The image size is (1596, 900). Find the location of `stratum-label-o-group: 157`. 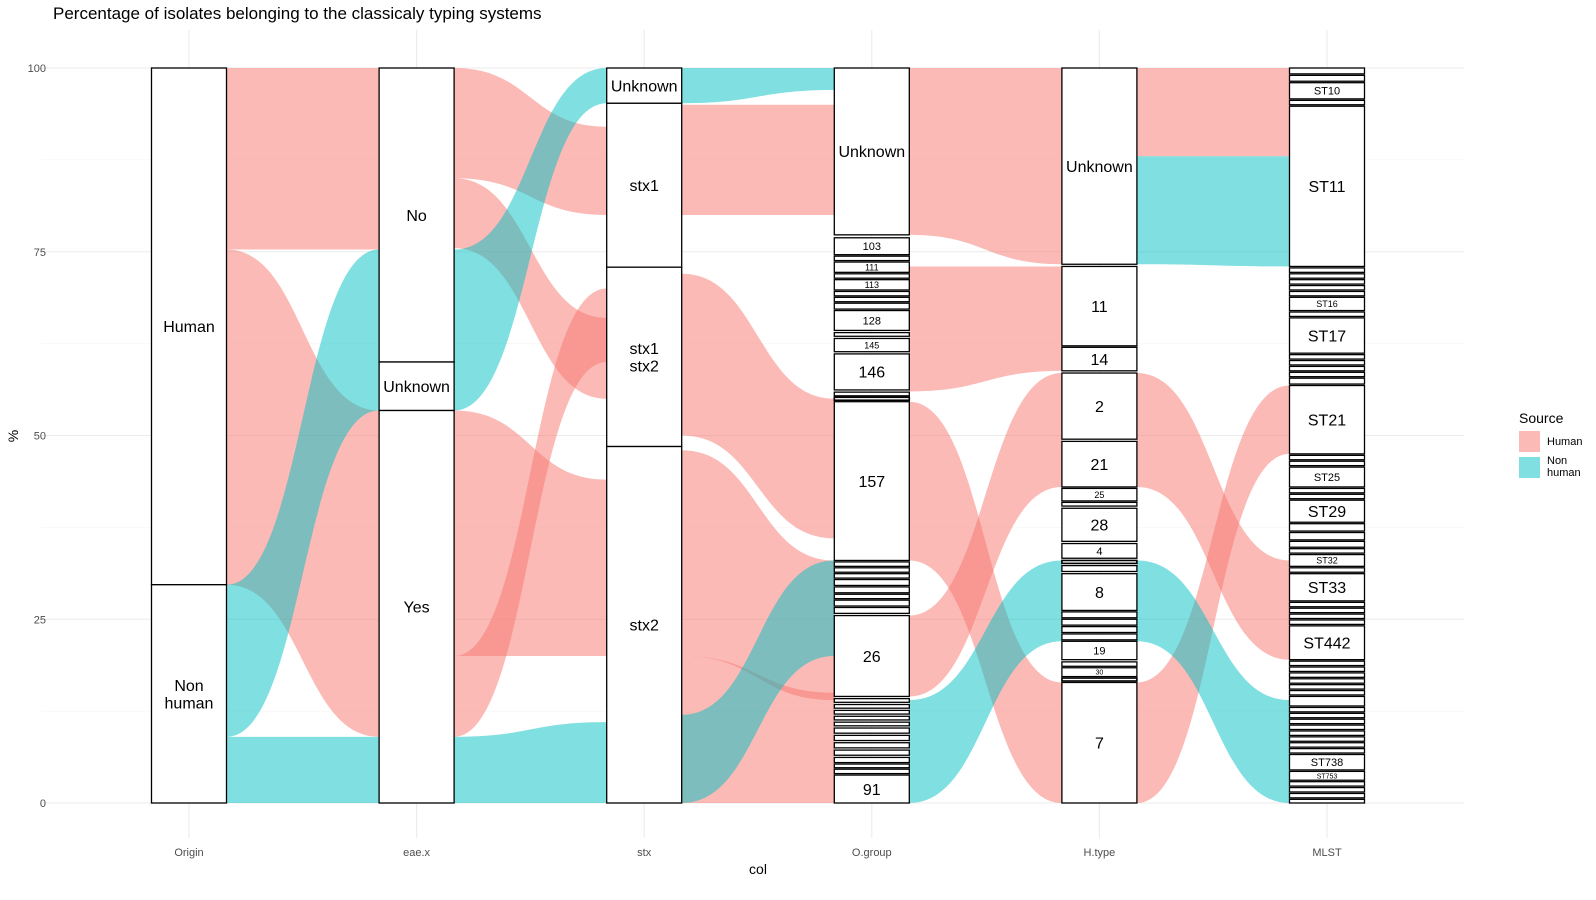

stratum-label-o-group: 157 is located at coordinates (871, 482).